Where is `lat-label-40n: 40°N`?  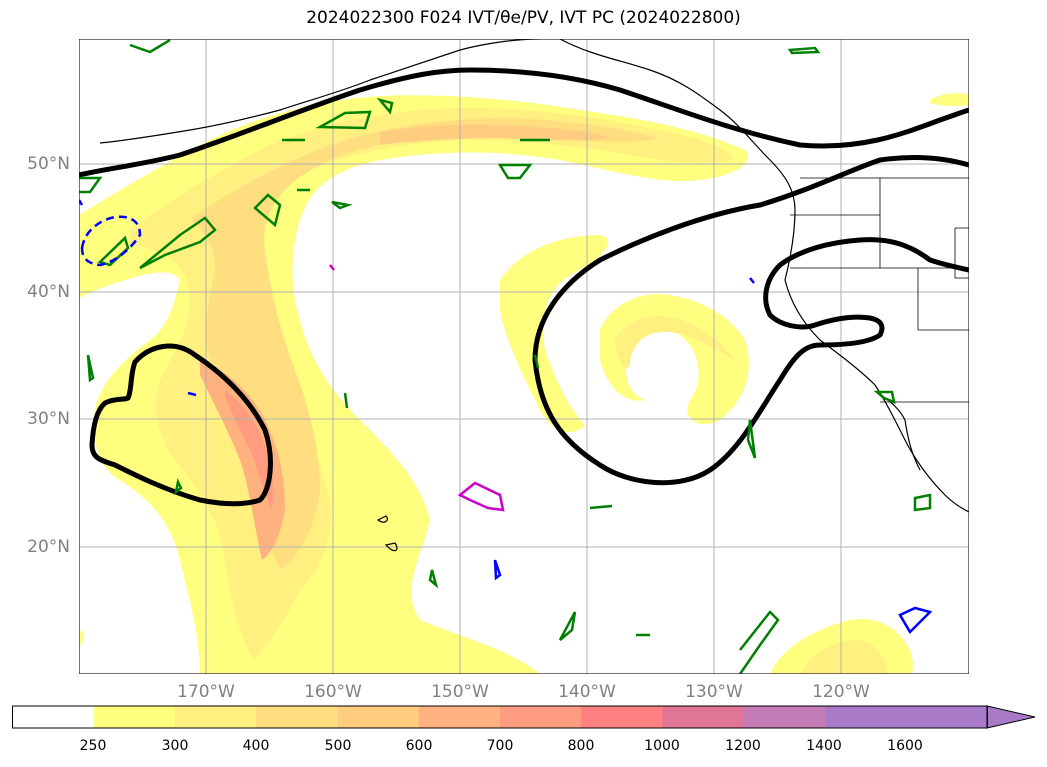 lat-label-40n: 40°N is located at coordinates (48, 292).